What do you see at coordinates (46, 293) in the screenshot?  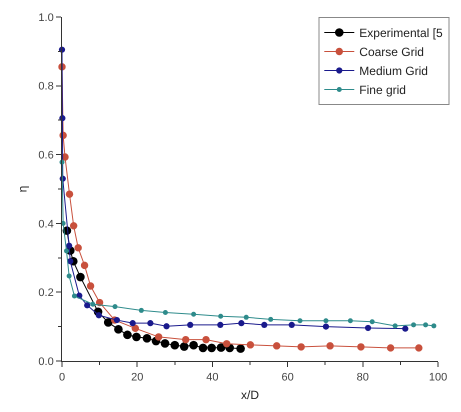 I see `y-tick-label: 0.2` at bounding box center [46, 293].